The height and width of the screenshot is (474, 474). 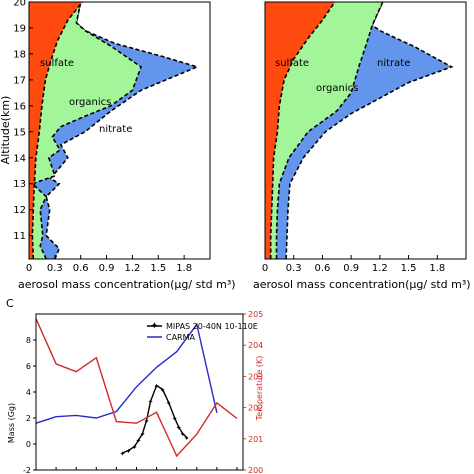 What do you see at coordinates (127, 284) in the screenshot?
I see `panel-a-xlabel: aerosol mass concentration(μg/ std m³)` at bounding box center [127, 284].